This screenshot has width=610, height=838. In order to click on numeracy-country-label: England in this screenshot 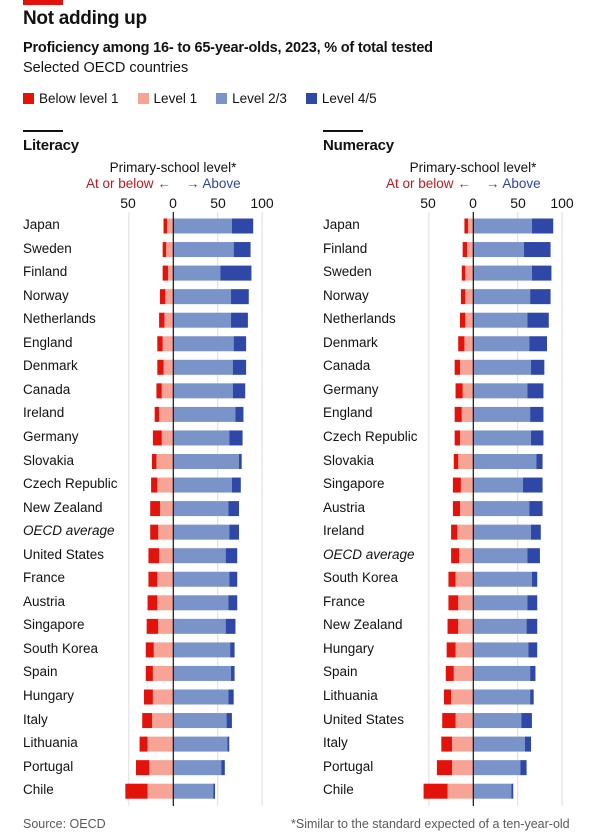, I will do `click(348, 413)`.